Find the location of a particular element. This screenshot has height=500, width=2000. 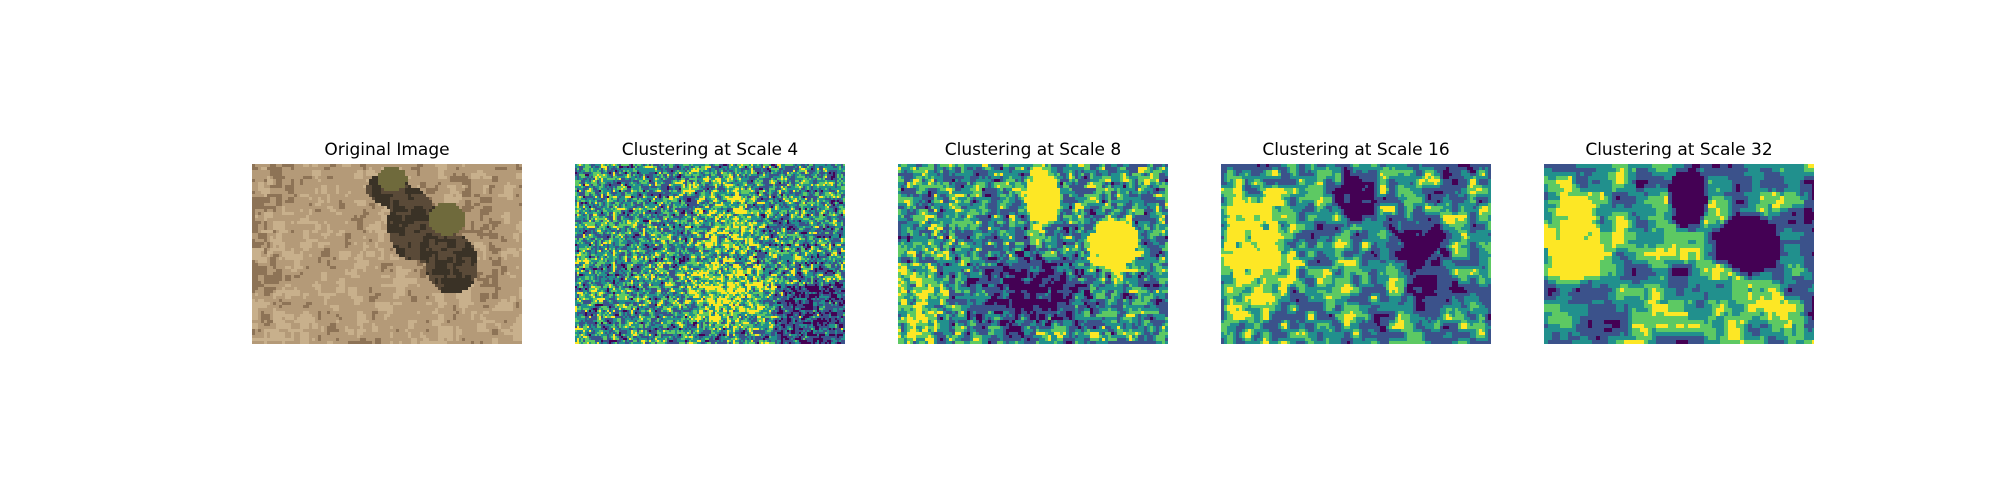

panel-title: Clustering at Scale 16 is located at coordinates (1356, 150).